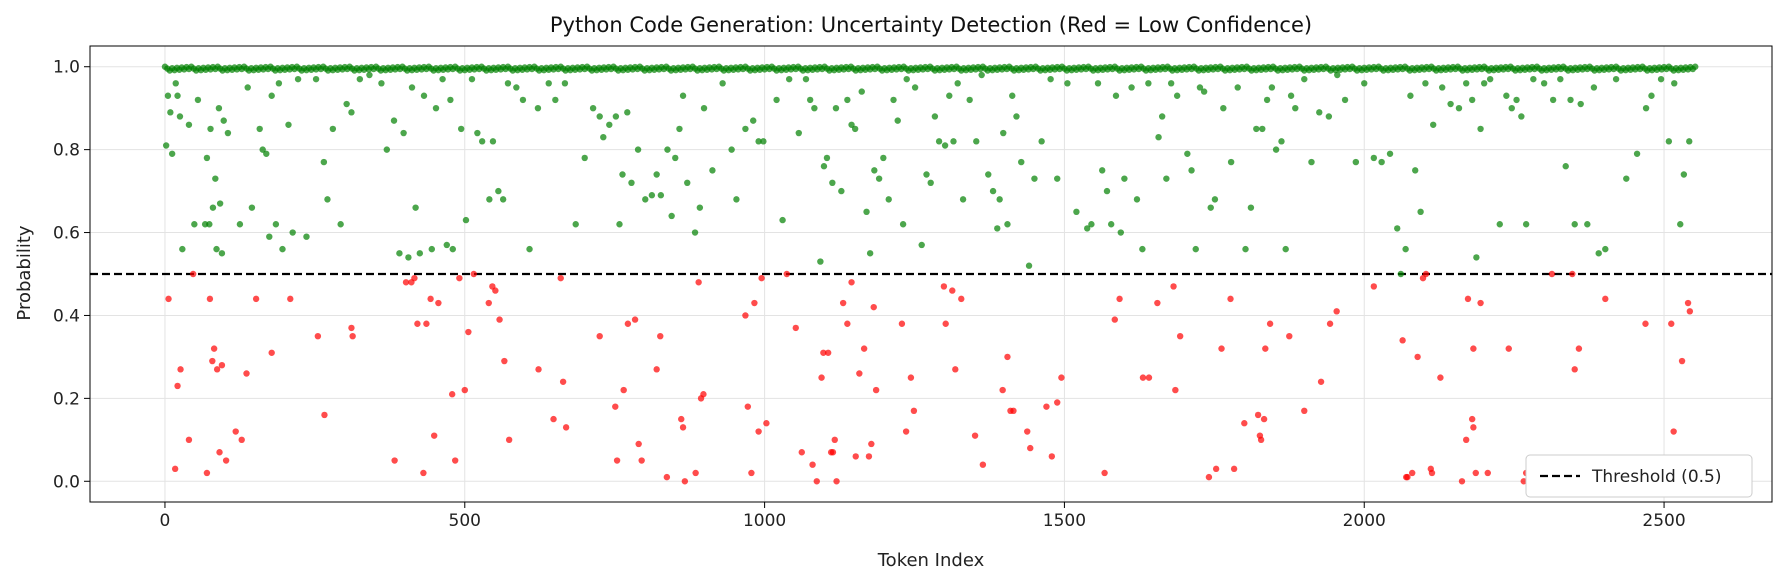 This screenshot has height=584, width=1785. Describe the element at coordinates (764, 521) in the screenshot. I see `x-tick-label: 1000` at that location.